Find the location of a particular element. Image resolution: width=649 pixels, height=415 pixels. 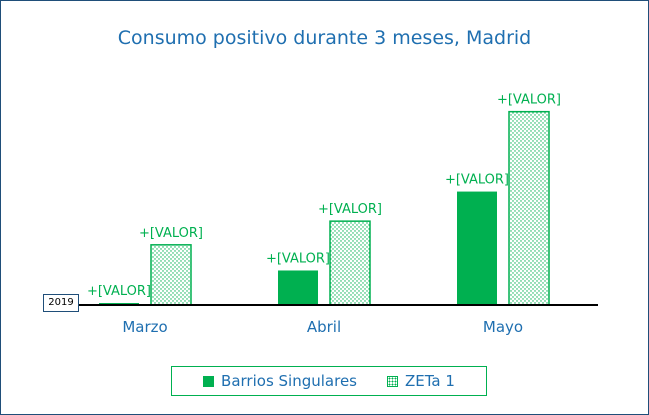

legend-item-zeta: ZETa 1 is located at coordinates (421, 381).